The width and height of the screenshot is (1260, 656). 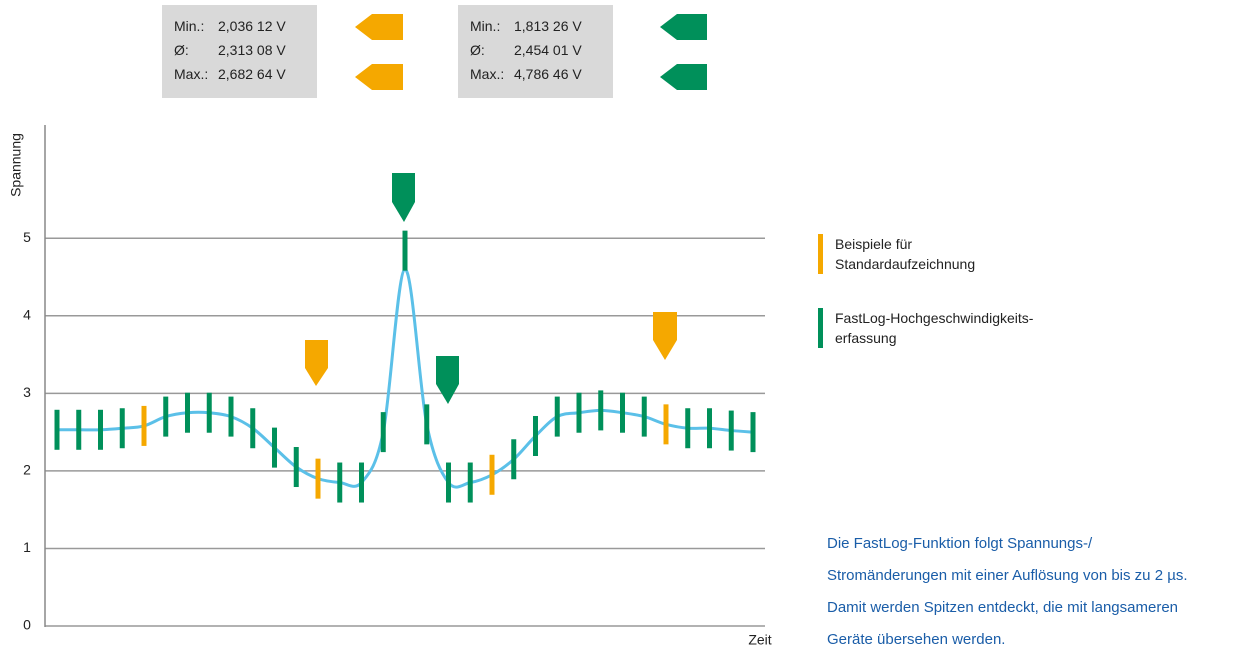 What do you see at coordinates (252, 26) in the screenshot?
I see `stats-value: 2,036 12 V` at bounding box center [252, 26].